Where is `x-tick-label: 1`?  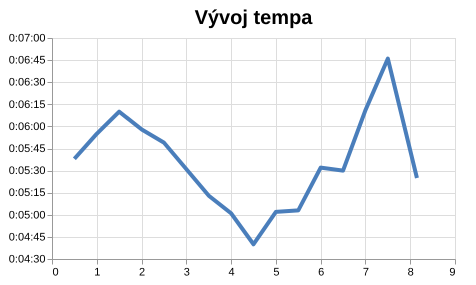
x-tick-label: 1 is located at coordinates (97, 272).